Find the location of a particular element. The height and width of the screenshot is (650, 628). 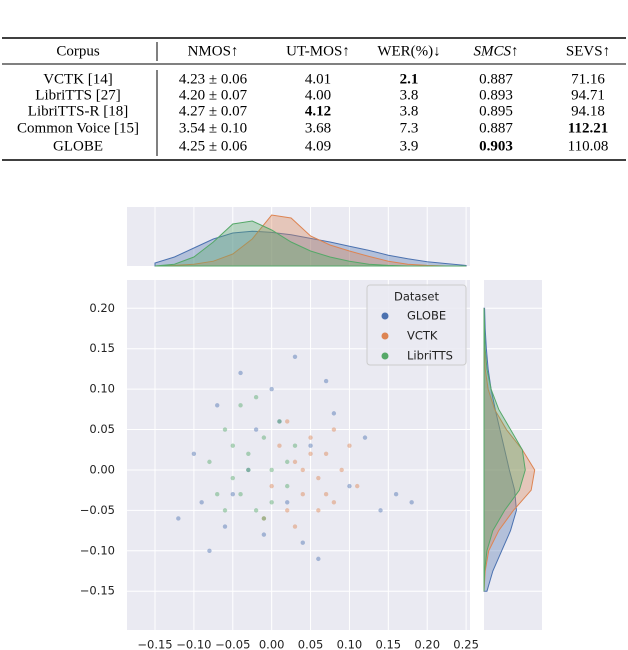

x-tick-label: −0.10 is located at coordinates (193, 644).